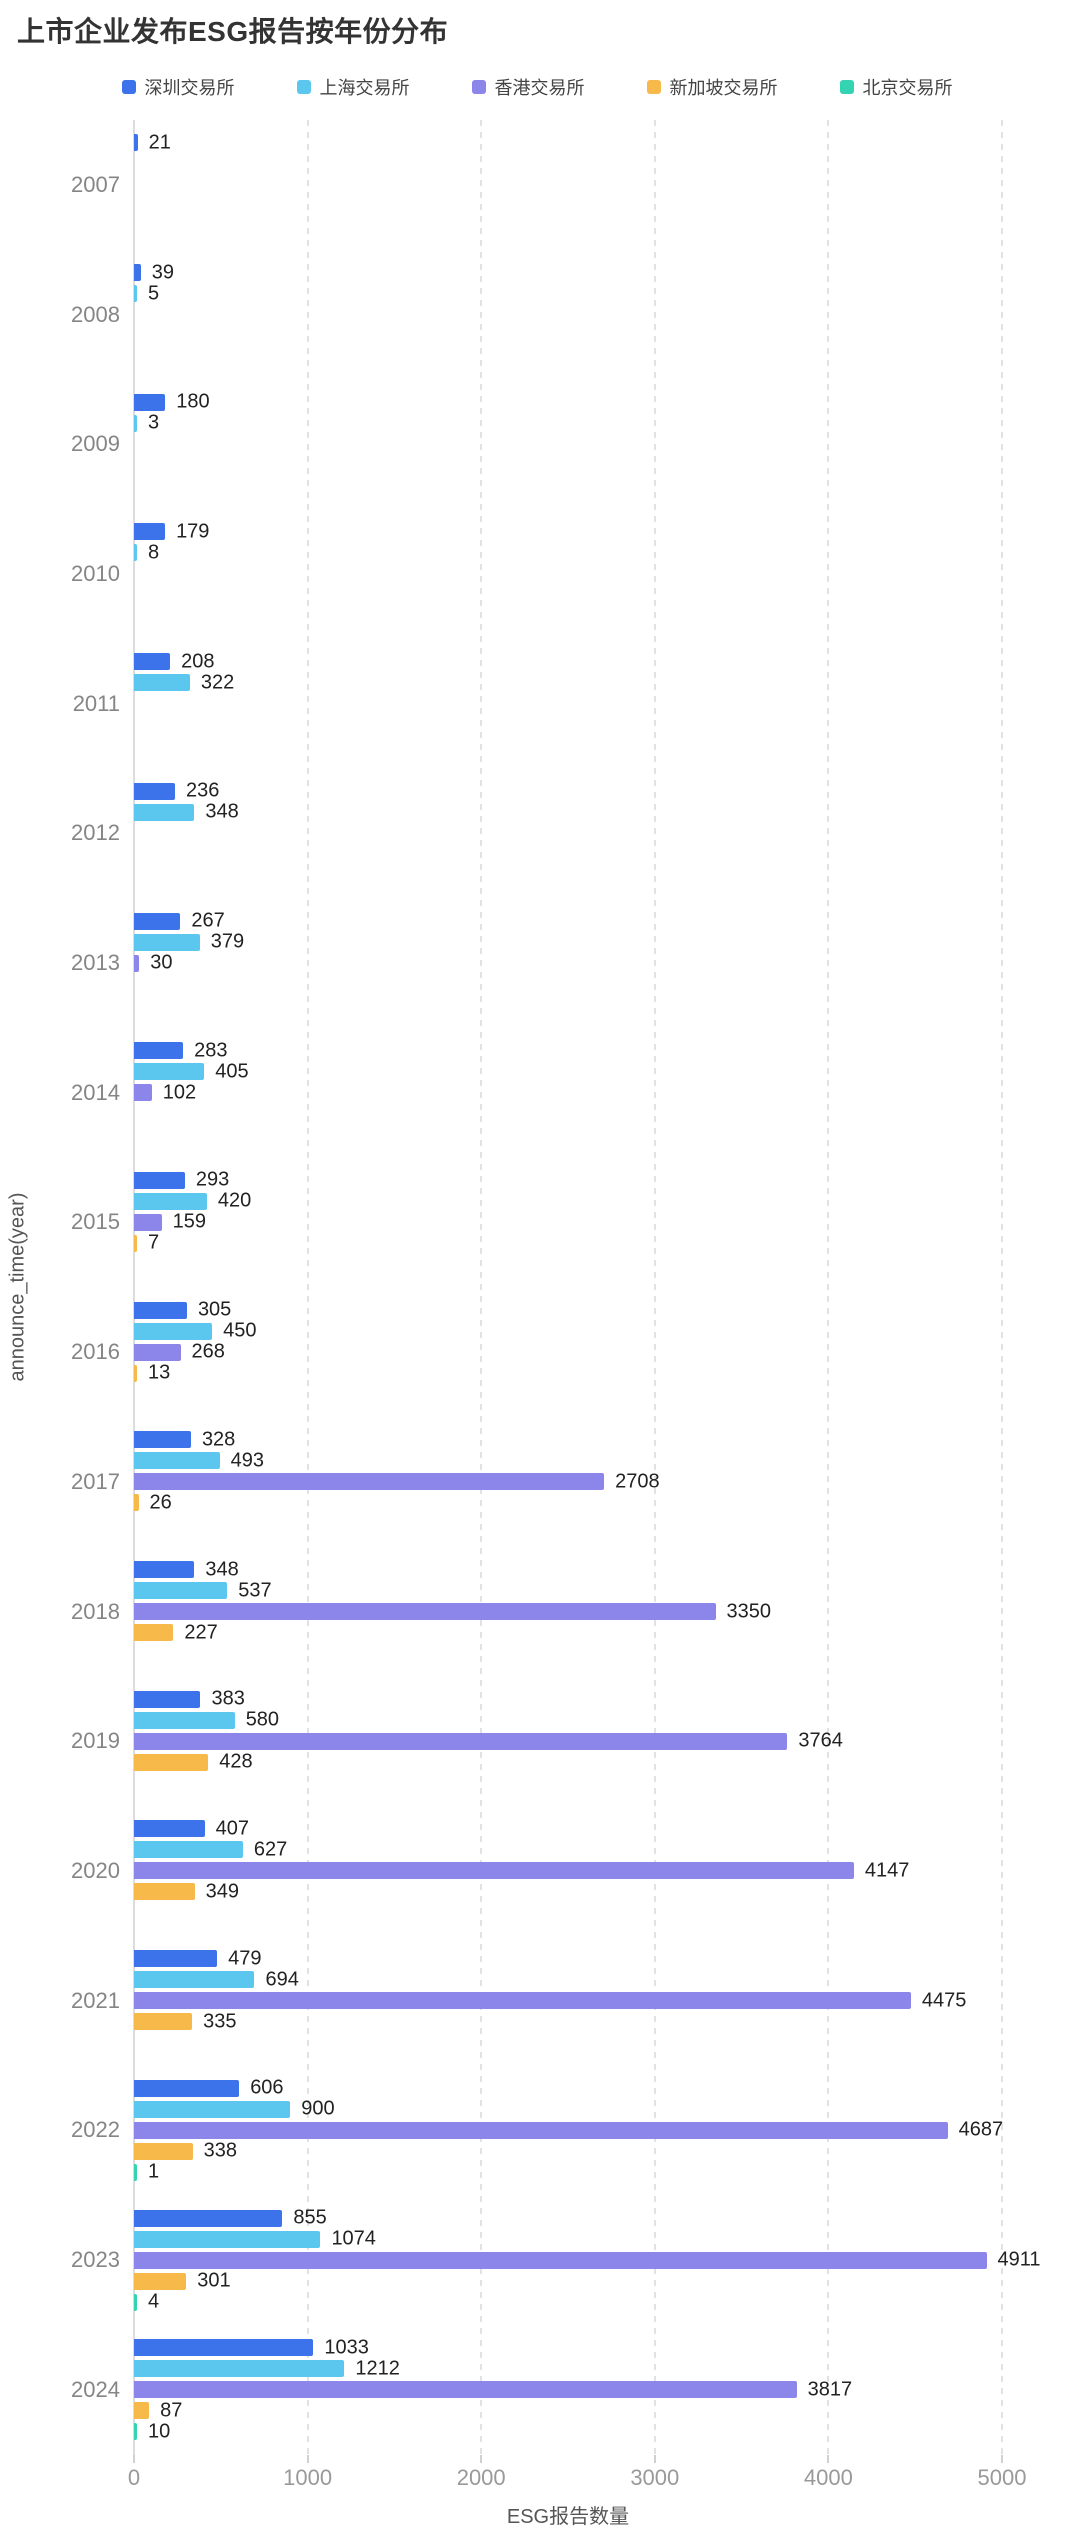 This screenshot has height=2544, width=1074. What do you see at coordinates (150, 532) in the screenshot?
I see `bar-shenzhen-2010` at bounding box center [150, 532].